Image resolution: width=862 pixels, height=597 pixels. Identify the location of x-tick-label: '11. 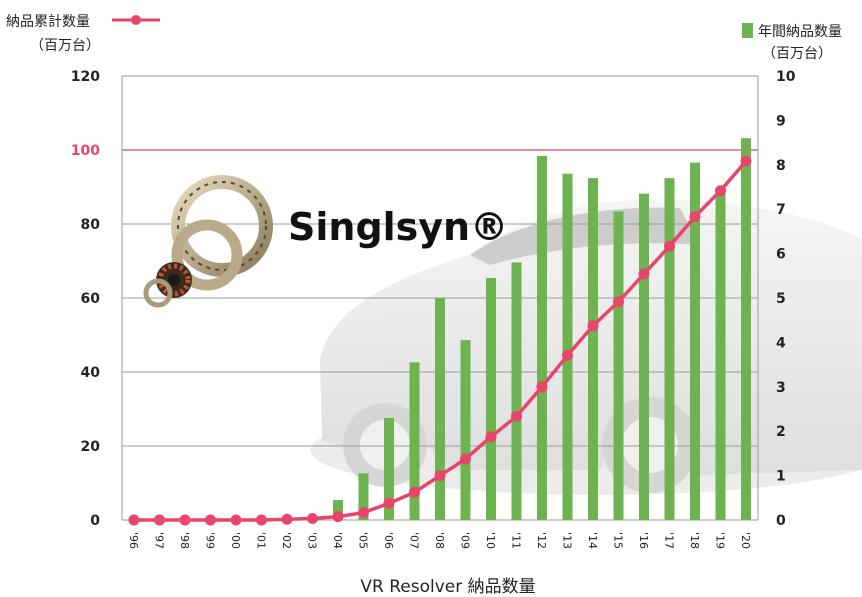
(516, 540).